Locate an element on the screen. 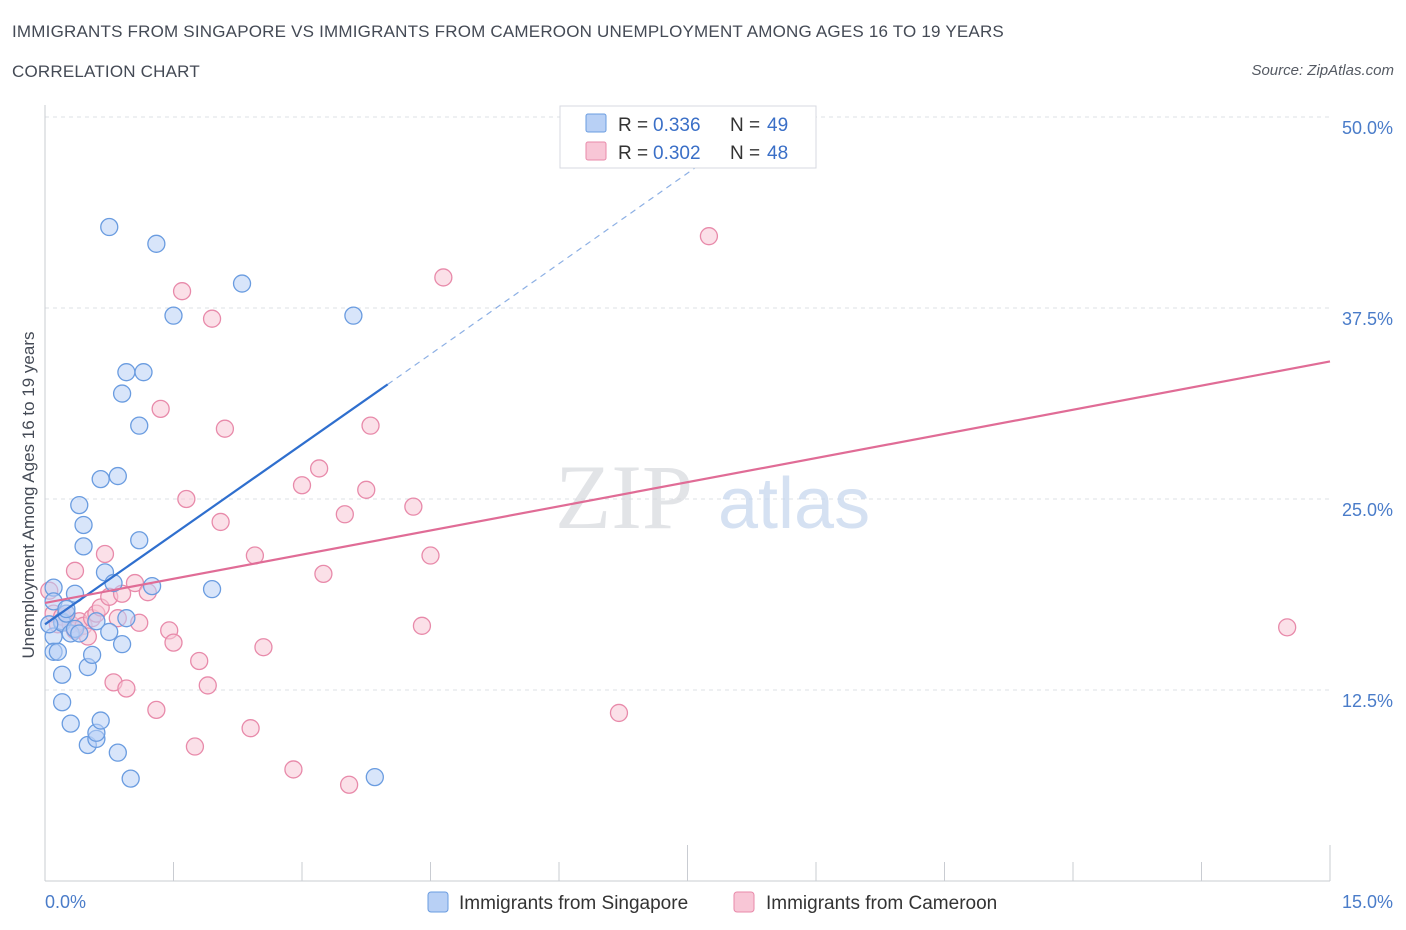 The height and width of the screenshot is (930, 1406). x-tick-label-max: 15.0% is located at coordinates (1367, 902).